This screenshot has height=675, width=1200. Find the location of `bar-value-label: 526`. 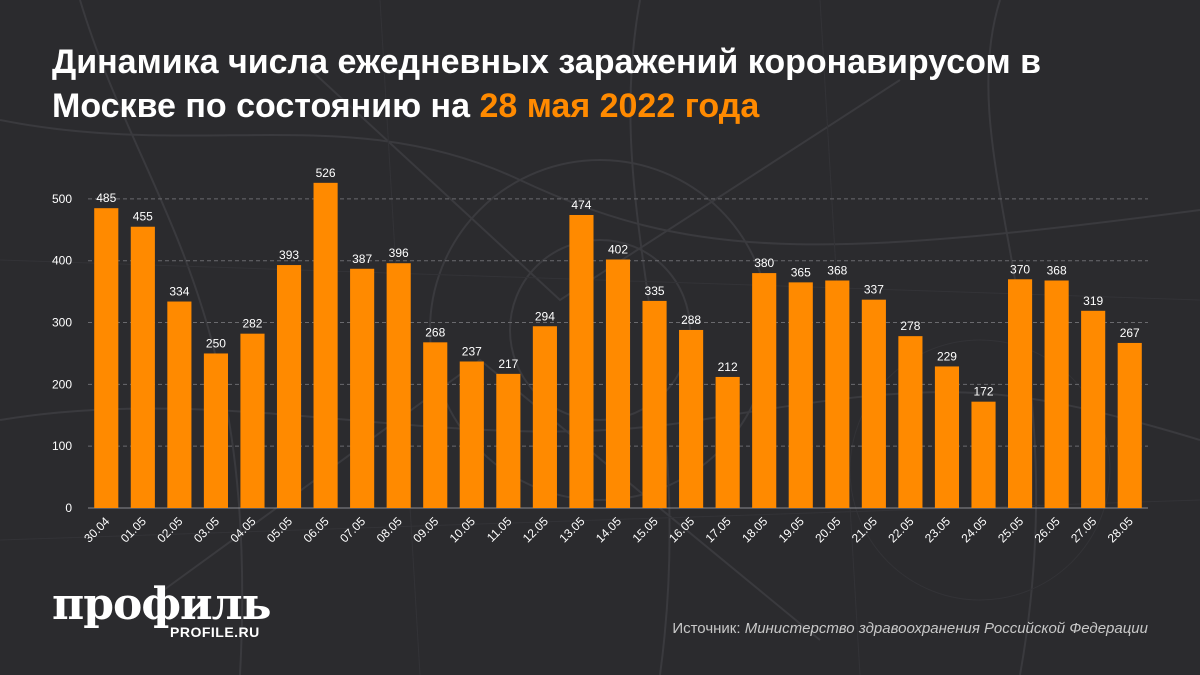

bar-value-label: 526 is located at coordinates (326, 173).